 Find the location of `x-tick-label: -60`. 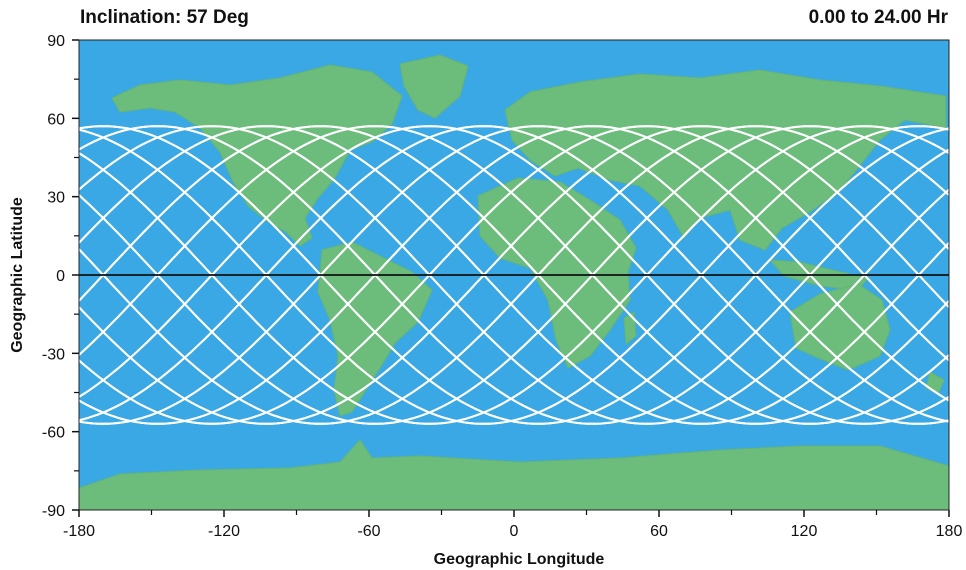

x-tick-label: -60 is located at coordinates (368, 531).